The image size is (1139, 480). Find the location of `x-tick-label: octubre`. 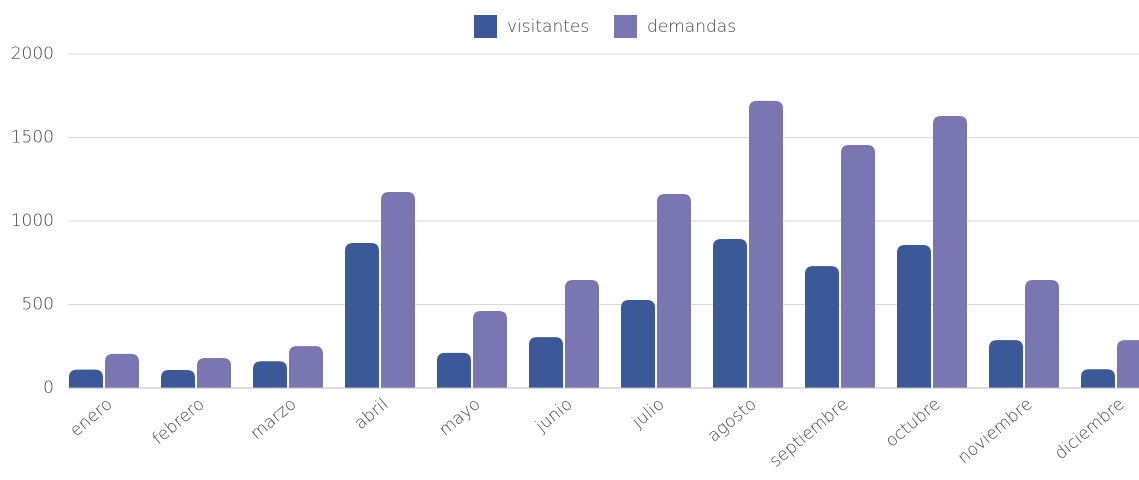

x-tick-label: octubre is located at coordinates (913, 422).